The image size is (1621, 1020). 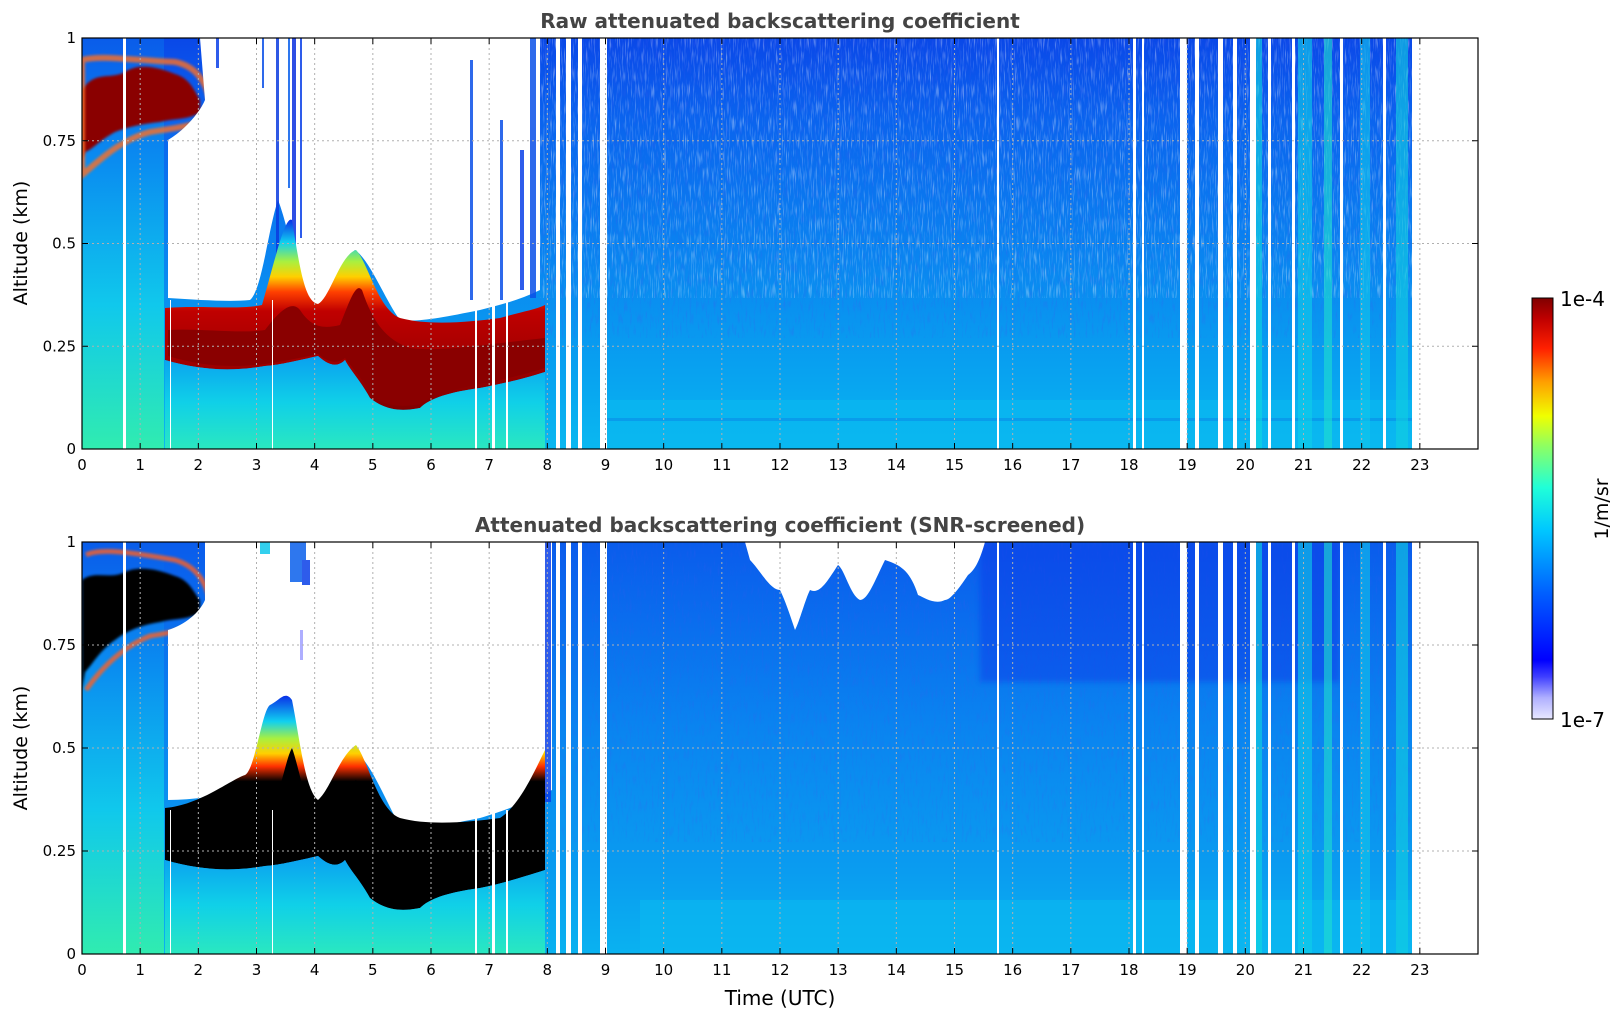 I want to click on surface-line, so click(x=1039, y=419).